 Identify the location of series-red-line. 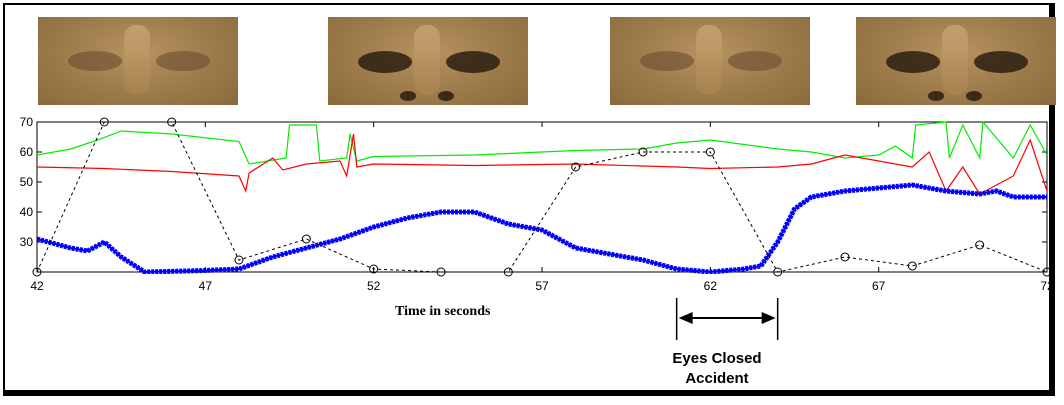
(542, 164).